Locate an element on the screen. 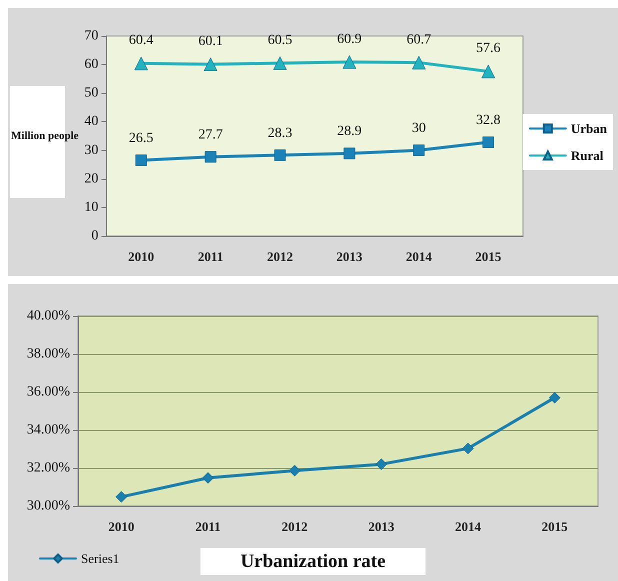 The width and height of the screenshot is (618, 581). legend-label: Rural is located at coordinates (587, 155).